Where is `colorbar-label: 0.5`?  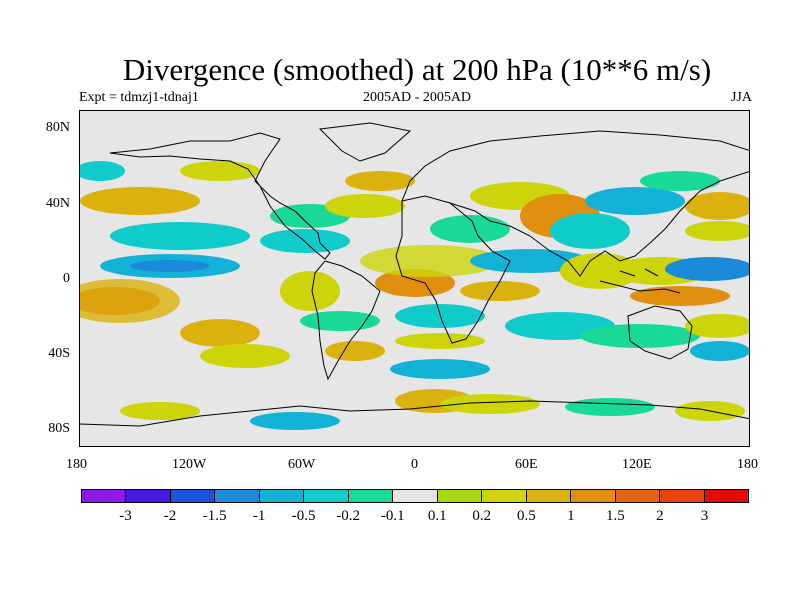
colorbar-label: 0.5 is located at coordinates (526, 516).